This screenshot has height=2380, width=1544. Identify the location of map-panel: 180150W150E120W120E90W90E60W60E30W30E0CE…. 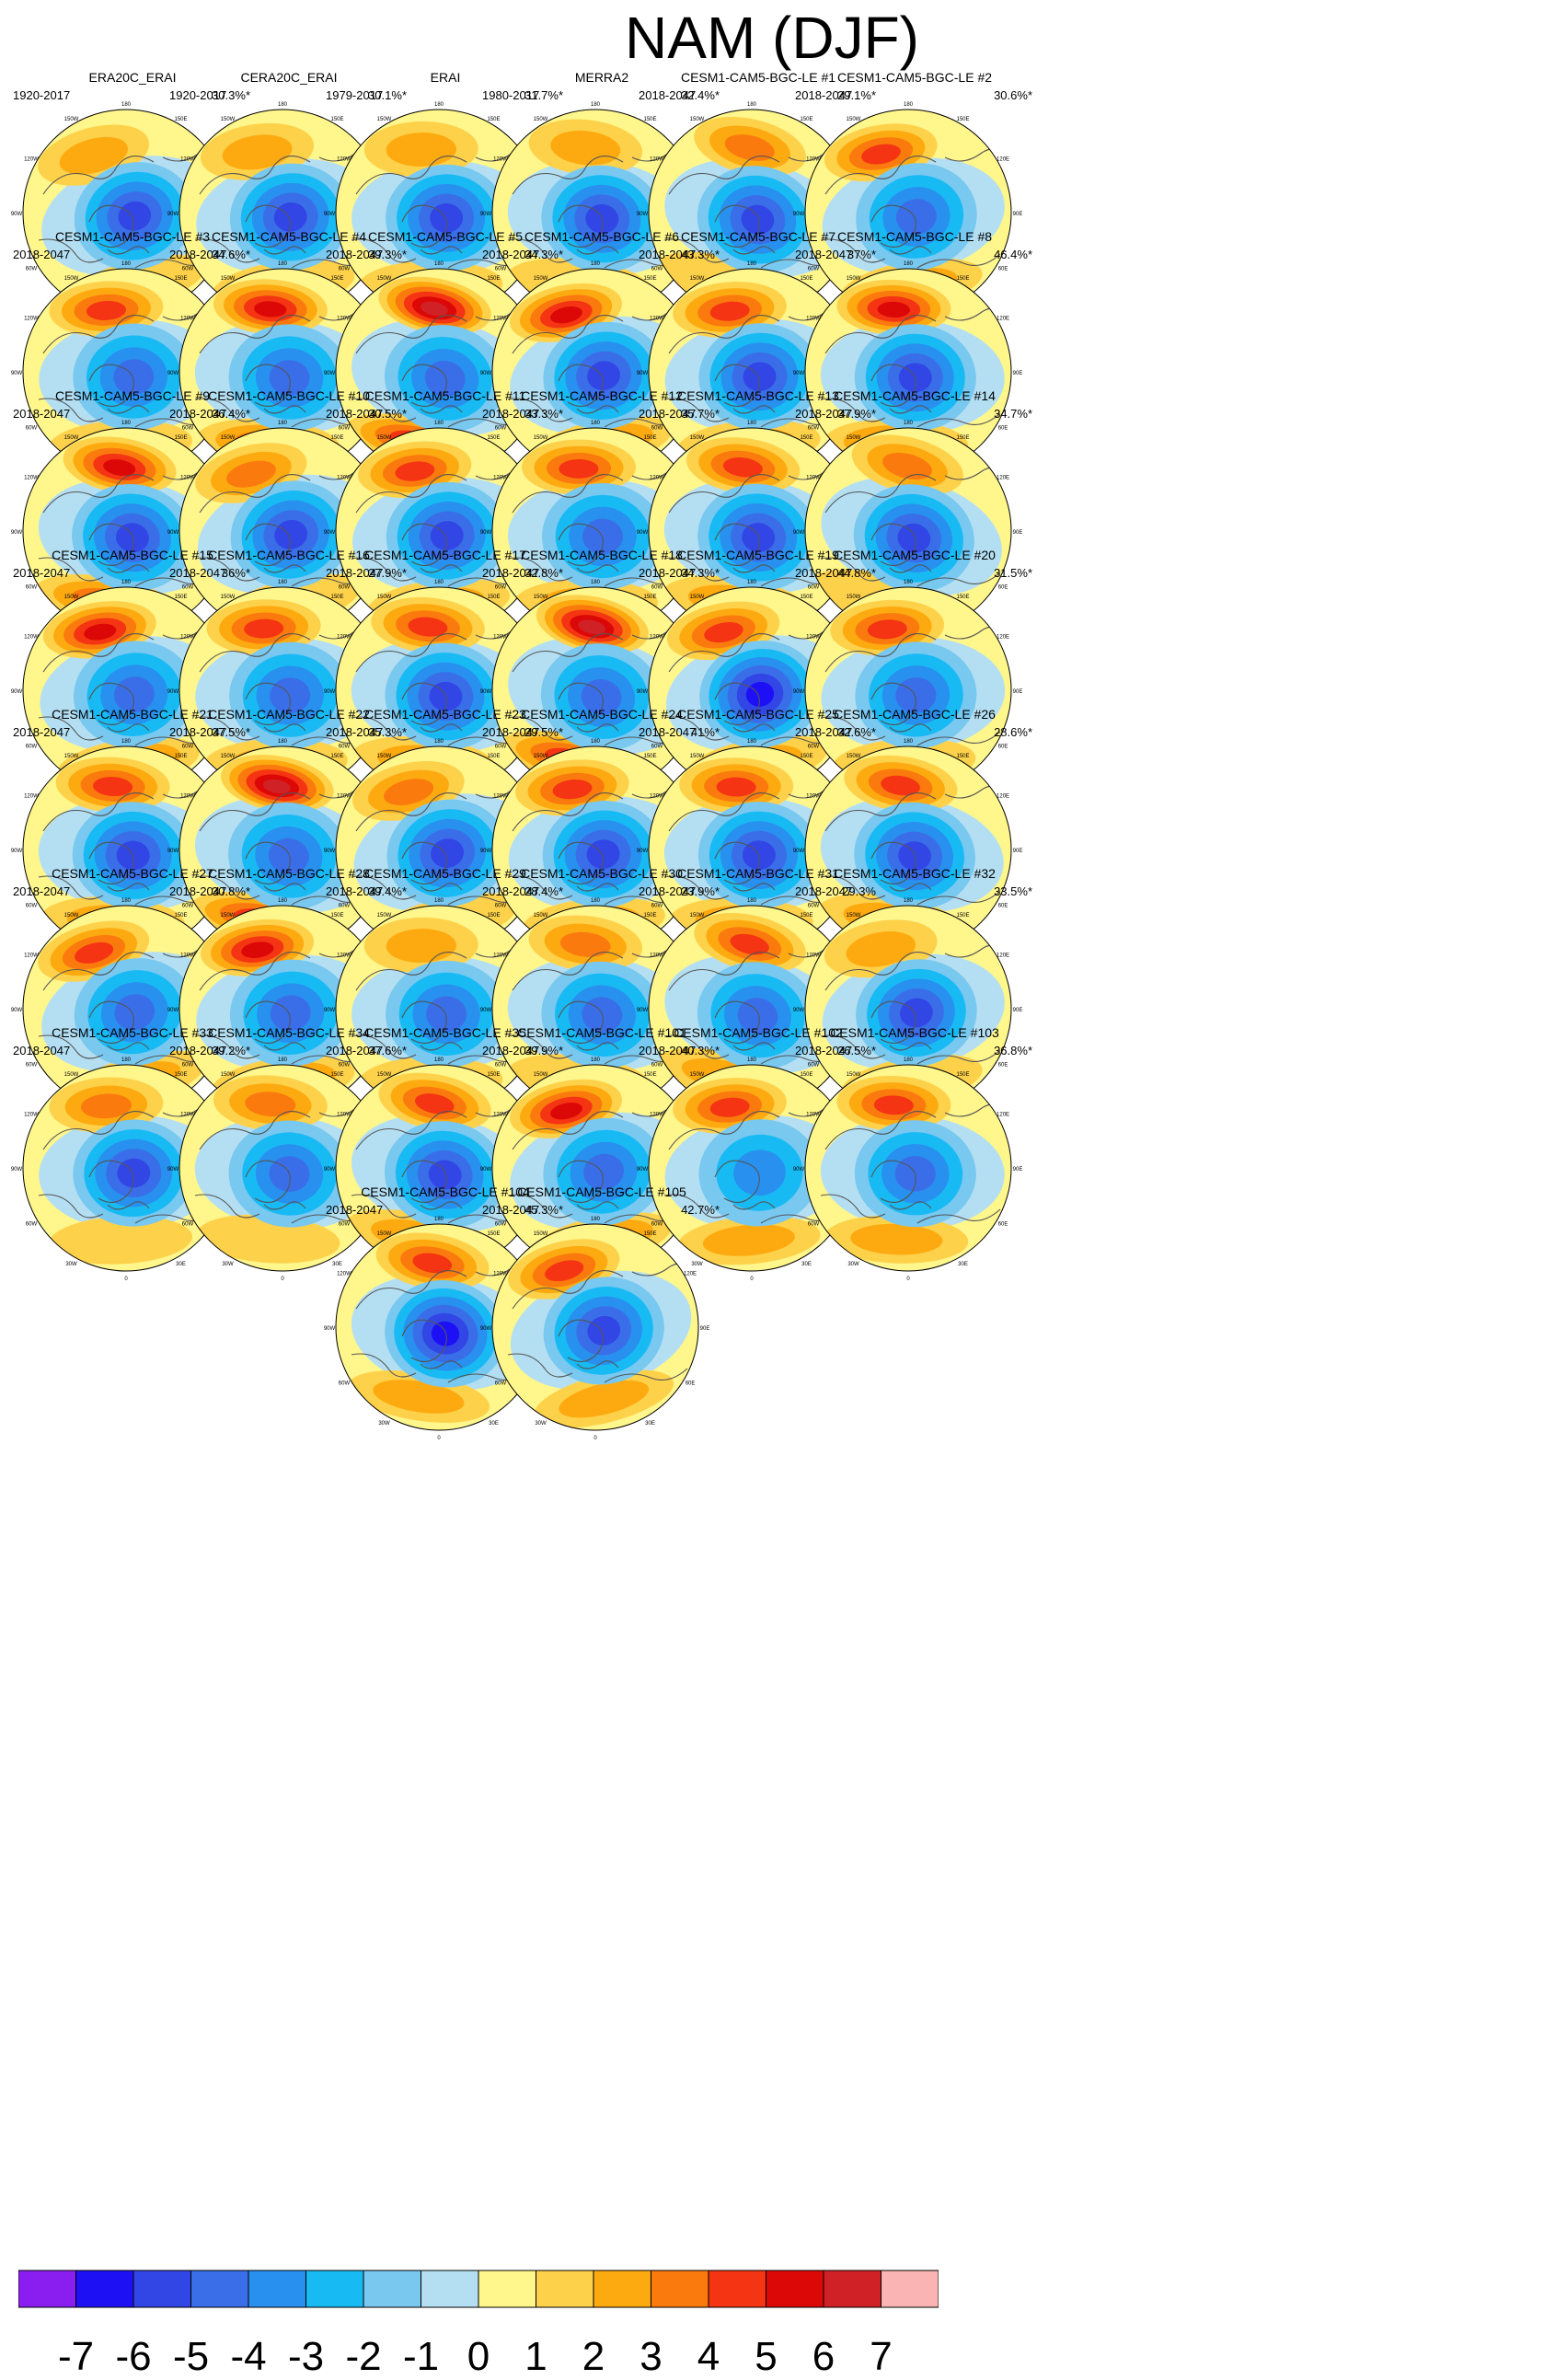
(758, 836).